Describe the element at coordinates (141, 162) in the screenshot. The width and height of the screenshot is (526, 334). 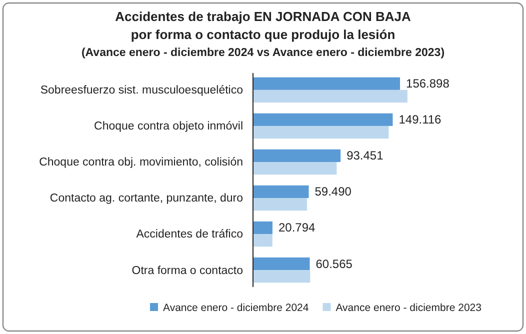
I see `y-tick-label: Choque contra obj. movimiento, colisión` at that location.